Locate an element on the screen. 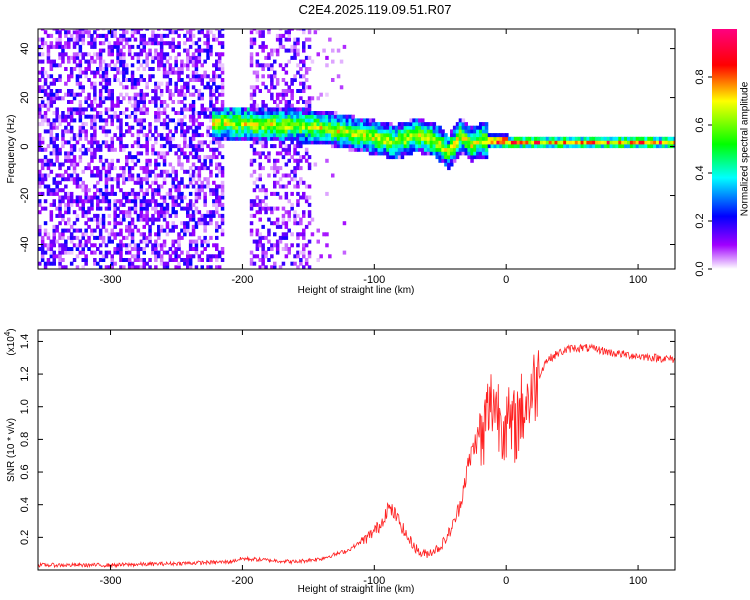  y-tick-label: 1.0 is located at coordinates (25, 406).